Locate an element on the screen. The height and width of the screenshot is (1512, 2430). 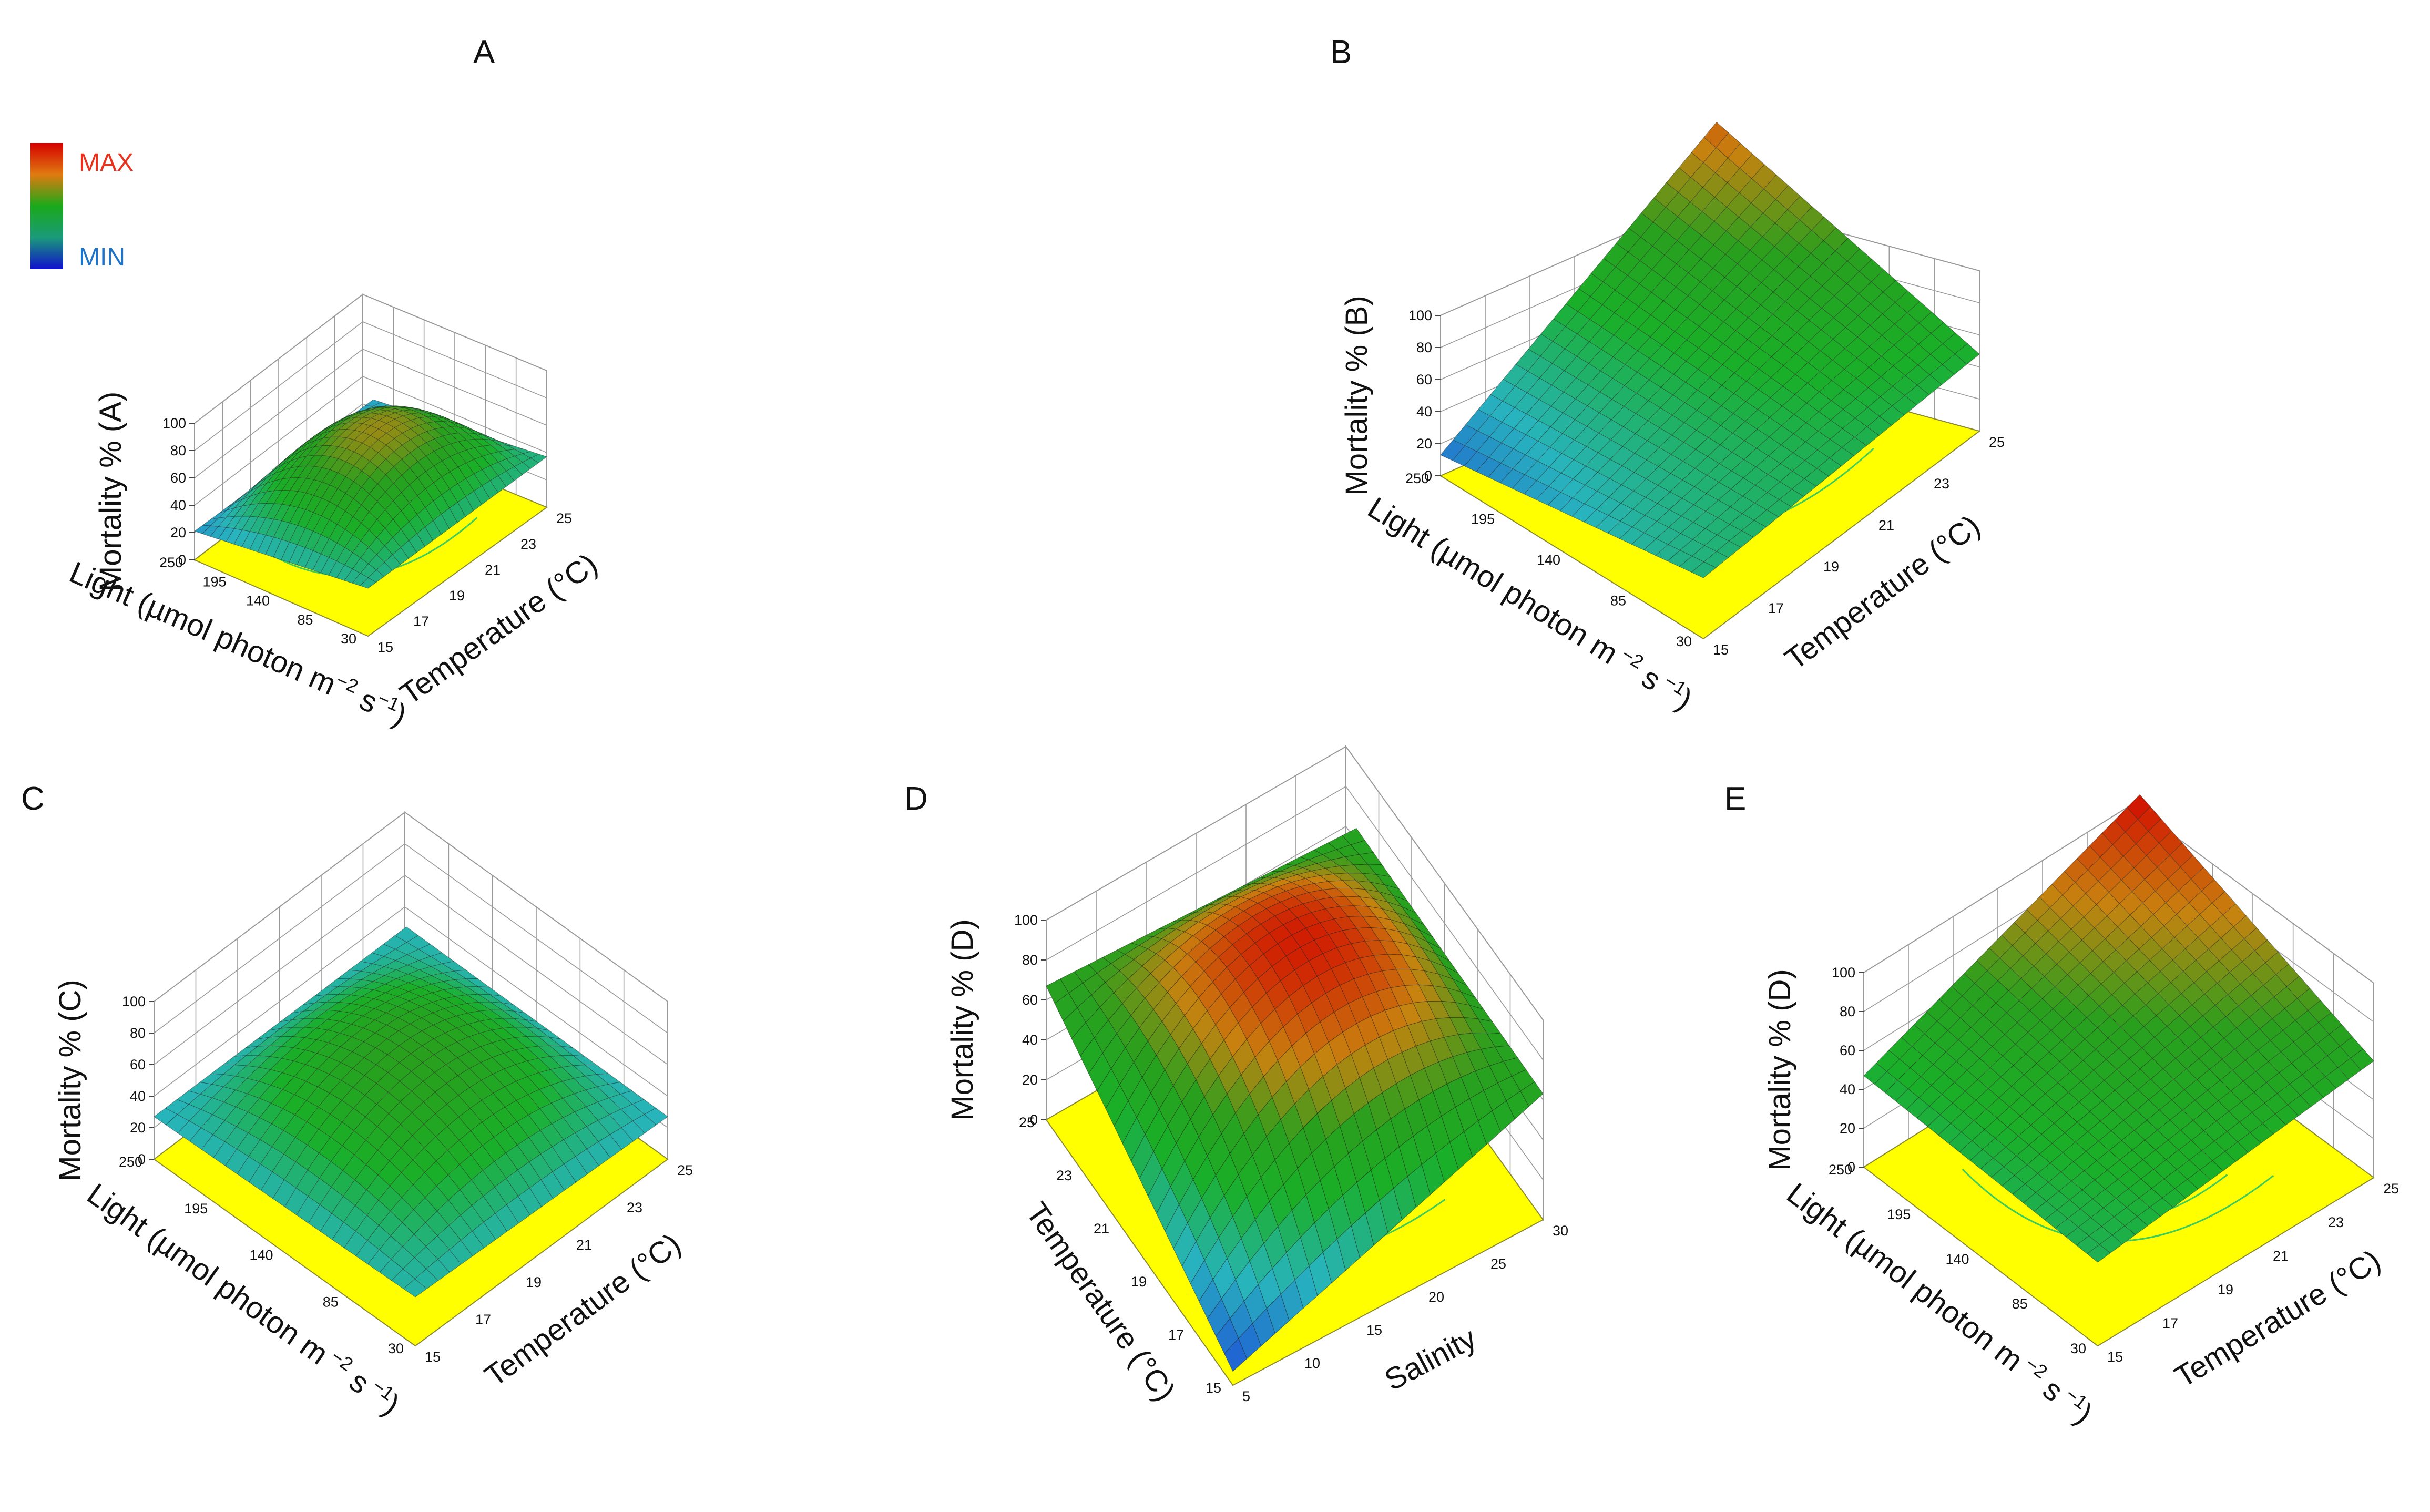
panel-d-y-tick-label: 17 is located at coordinates (1176, 1335).